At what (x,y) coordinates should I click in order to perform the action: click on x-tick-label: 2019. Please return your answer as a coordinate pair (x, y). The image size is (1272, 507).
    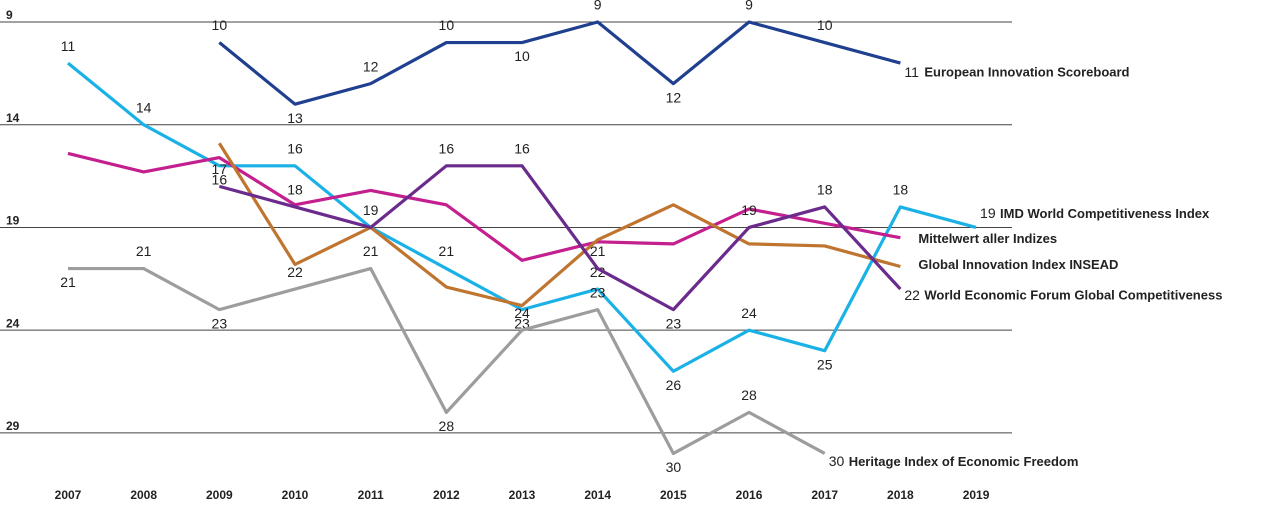
    Looking at the image, I should click on (976, 495).